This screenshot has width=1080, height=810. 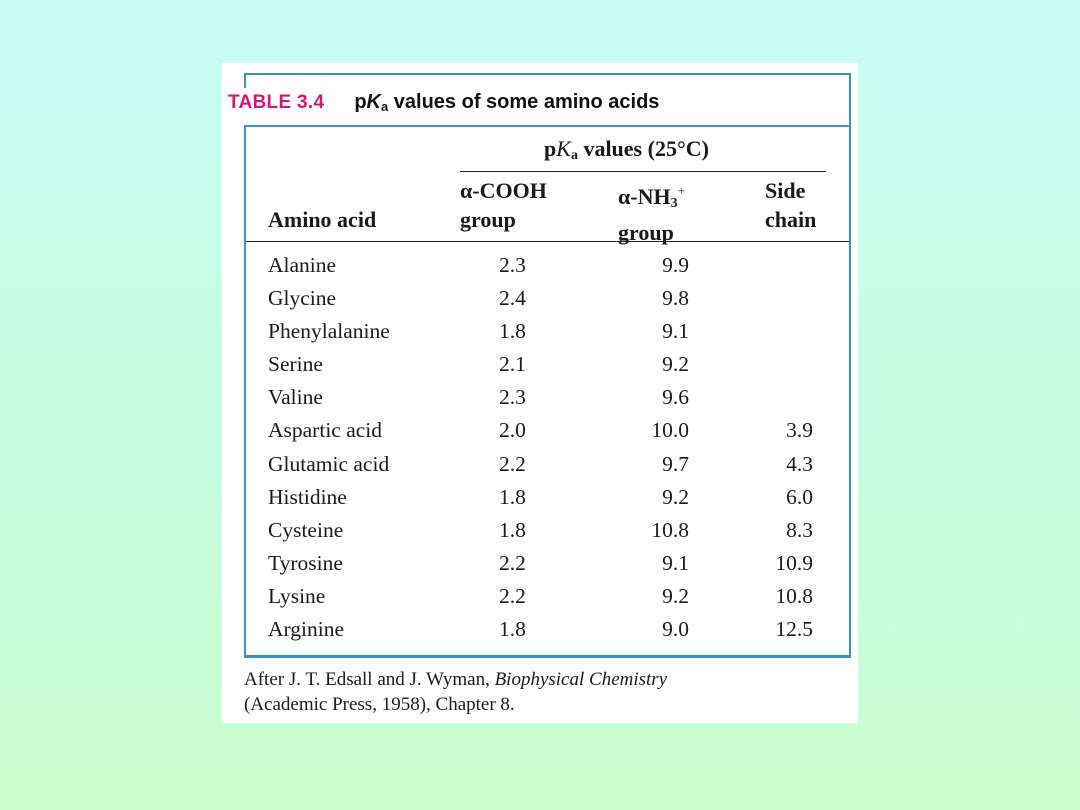 What do you see at coordinates (791, 205) in the screenshot?
I see `col-header-side-chain: Side chain` at bounding box center [791, 205].